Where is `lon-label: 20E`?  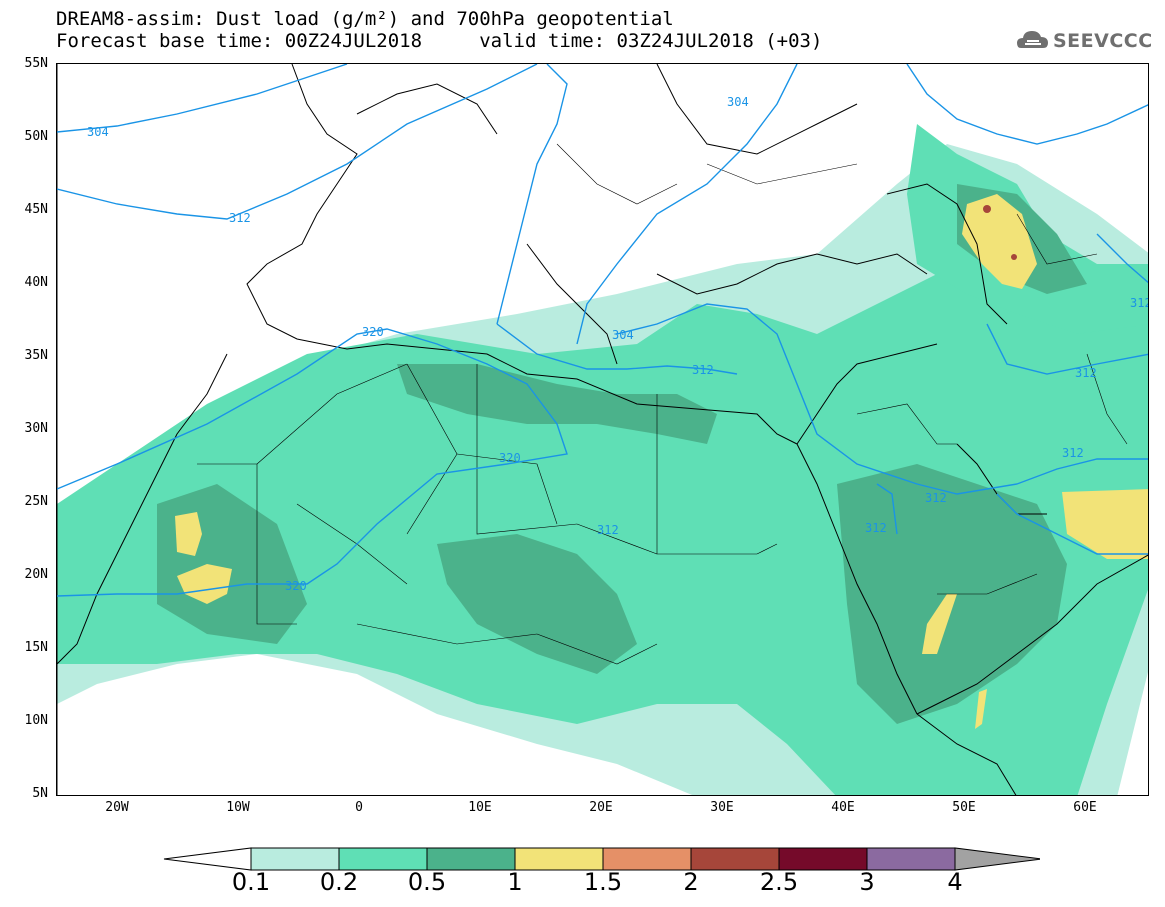 lon-label: 20E is located at coordinates (601, 807).